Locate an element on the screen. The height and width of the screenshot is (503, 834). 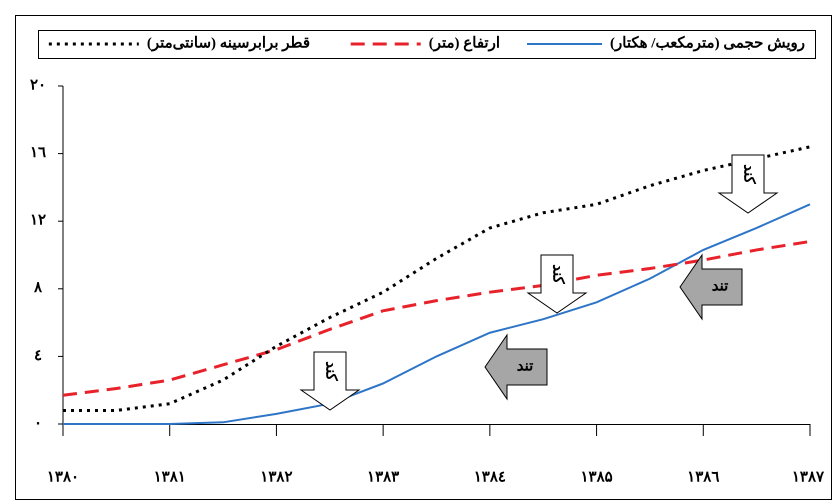
legend-label: رویش حجمی (مترمکعب/ هکتار) is located at coordinates (707, 43).